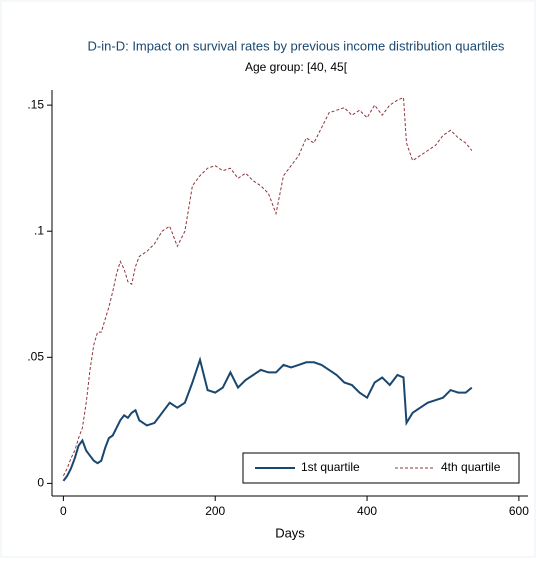 The height and width of the screenshot is (563, 536). I want to click on x-tick-label: 0, so click(63, 511).